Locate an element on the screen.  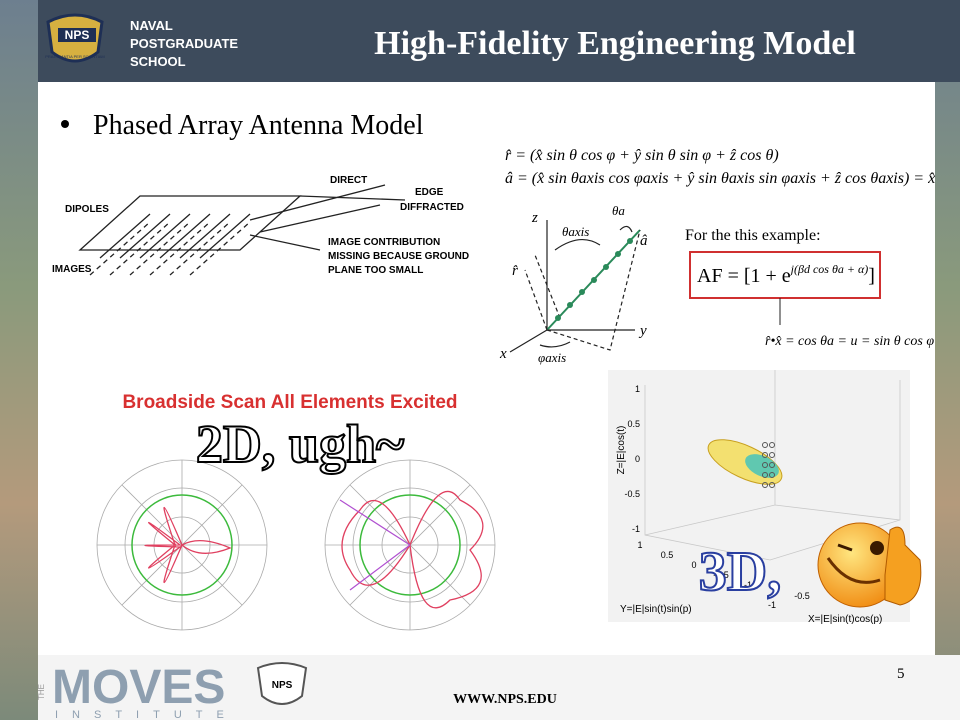
x-tick-label: -1 is located at coordinates (772, 605).